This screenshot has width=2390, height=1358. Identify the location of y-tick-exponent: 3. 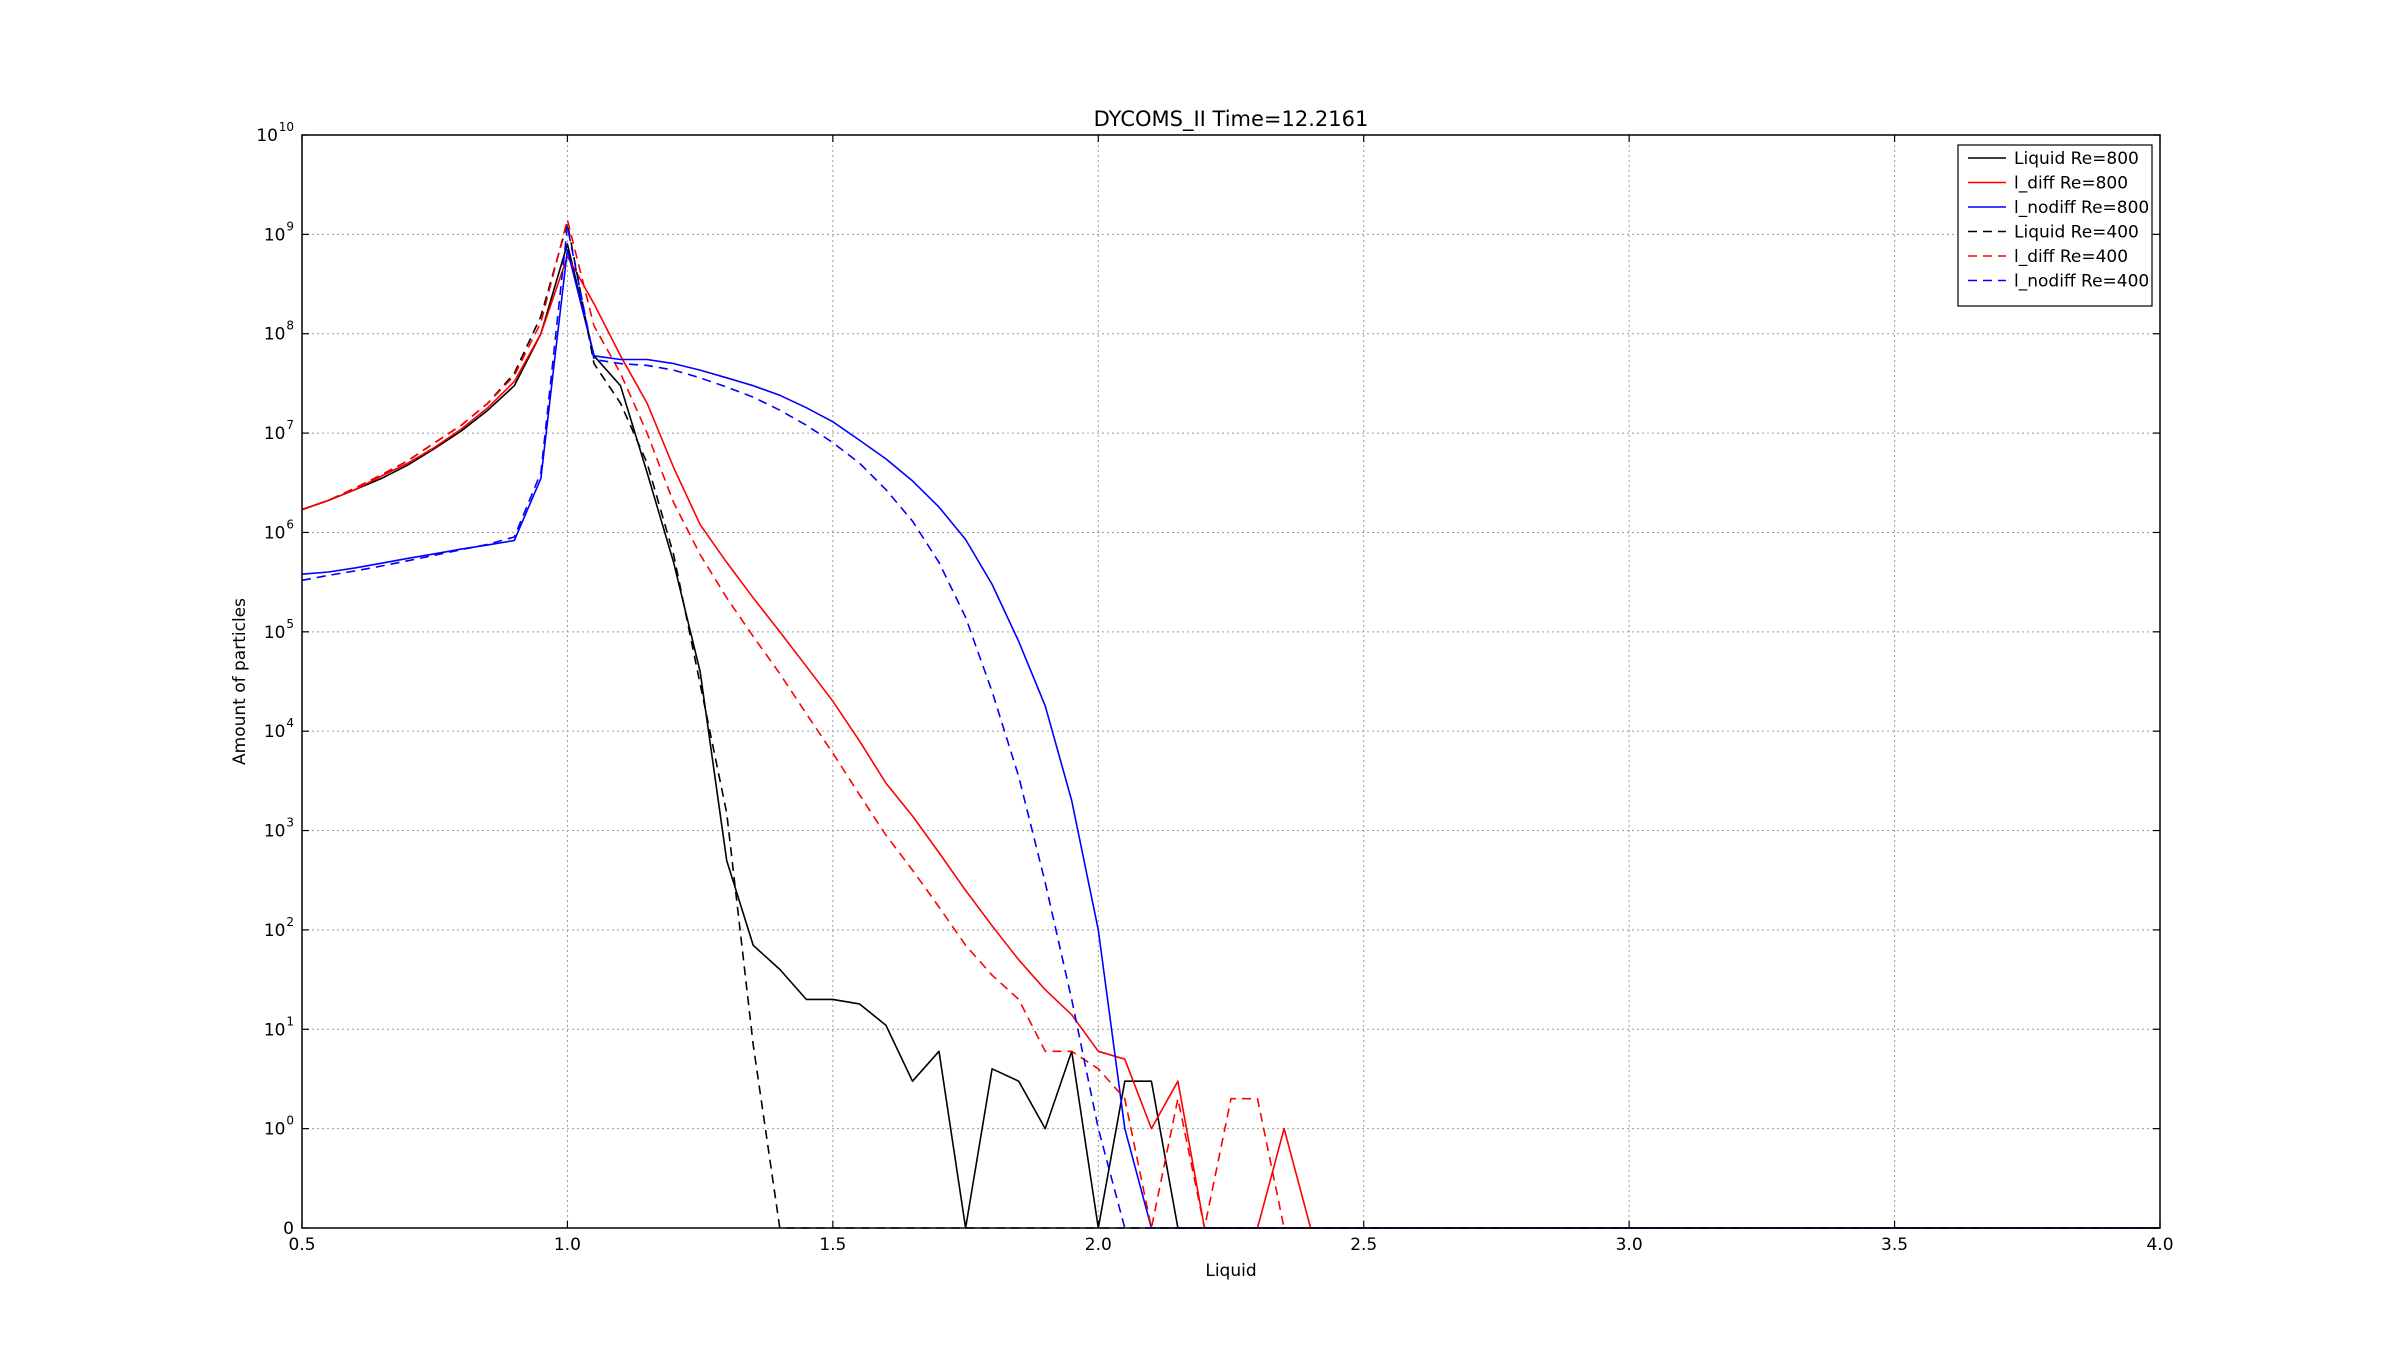
(290, 823).